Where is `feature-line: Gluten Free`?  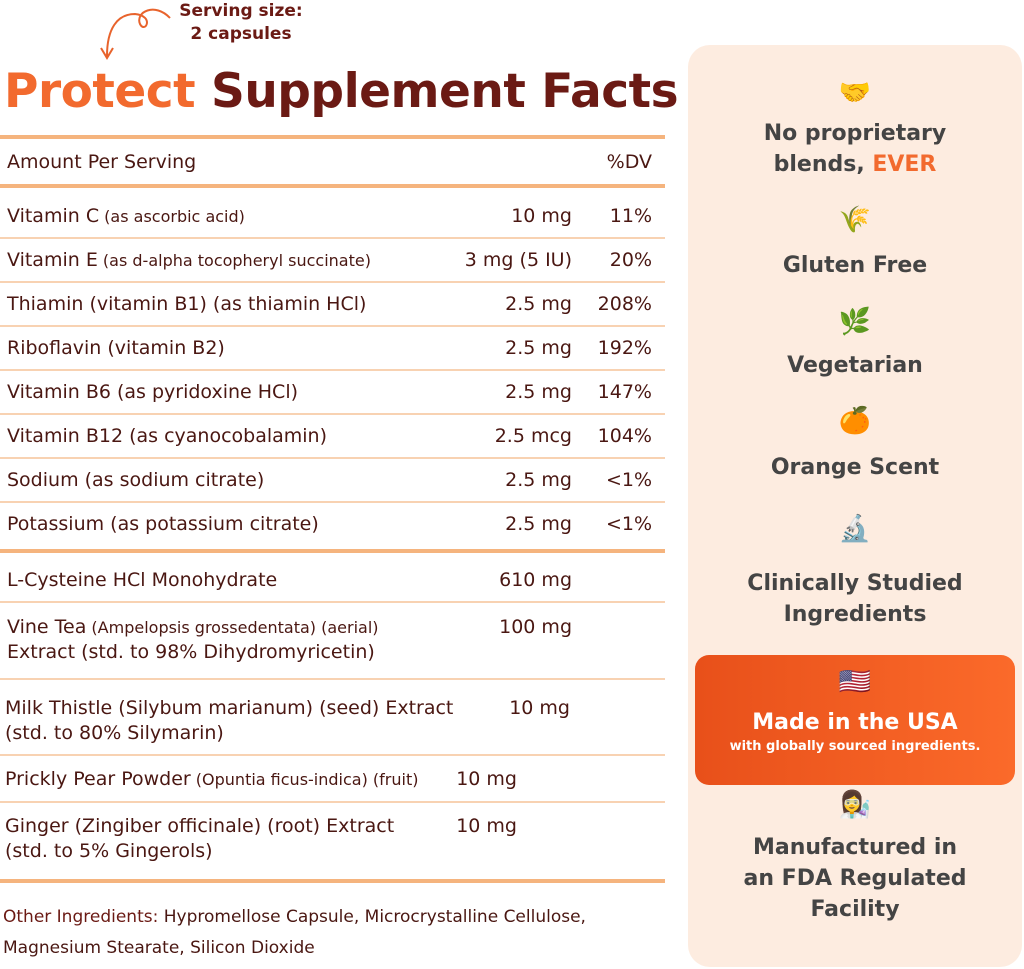
feature-line: Gluten Free is located at coordinates (855, 265).